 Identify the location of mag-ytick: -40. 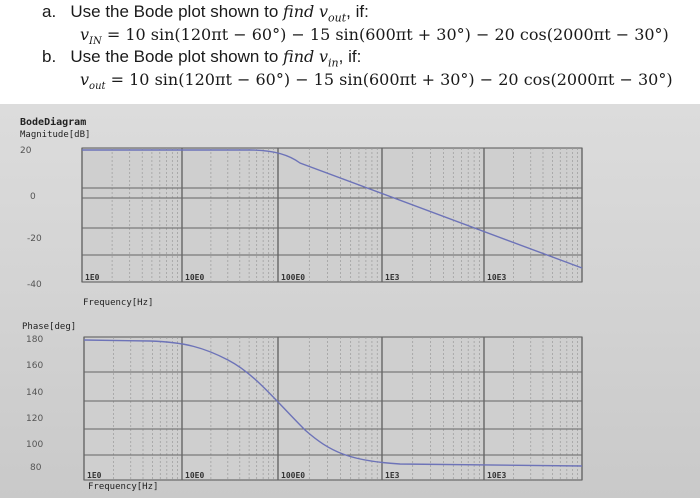
(34, 285).